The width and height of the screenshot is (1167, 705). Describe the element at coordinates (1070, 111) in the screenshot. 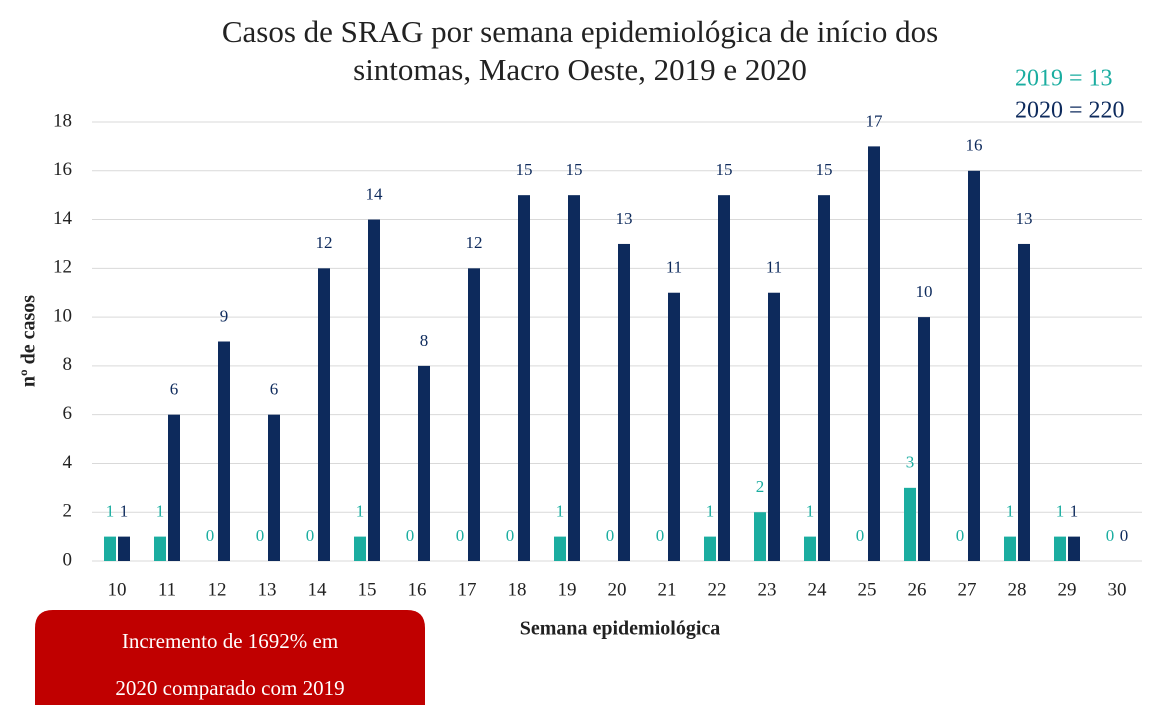

I see `annotation: 2020 = 220` at that location.